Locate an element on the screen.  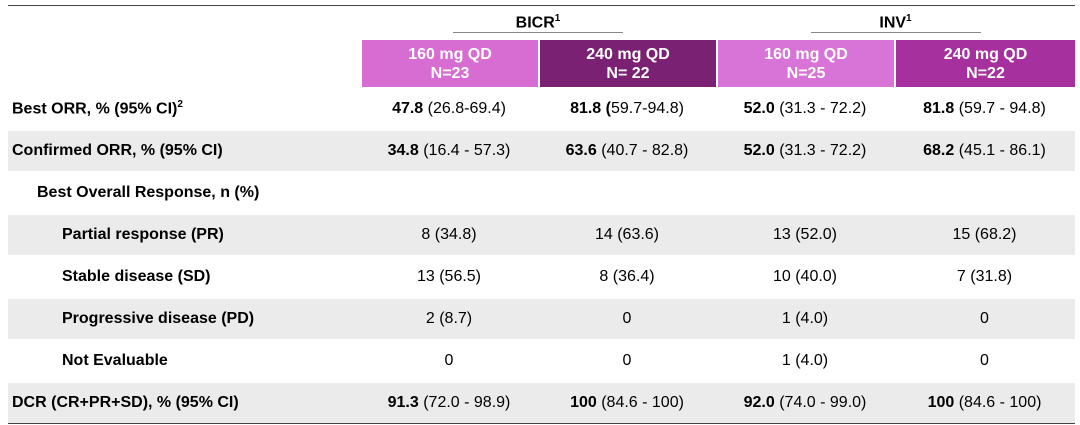
estimate: 34.8 is located at coordinates (403, 150).